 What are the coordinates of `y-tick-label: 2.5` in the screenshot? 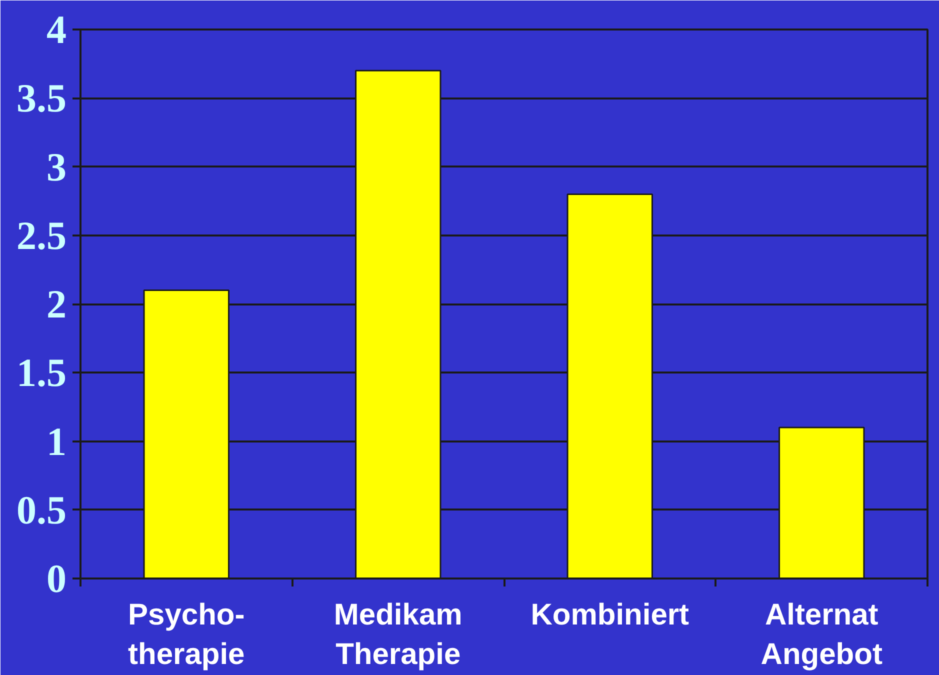 It's located at (41, 235).